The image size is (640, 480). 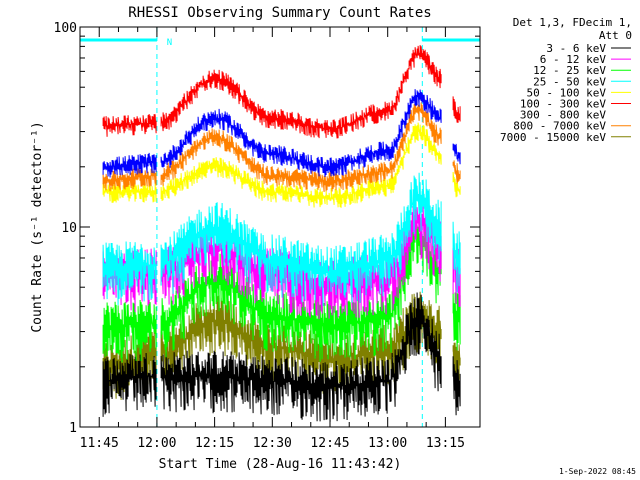 I want to click on legend-label-9: 7000 - 15000 keV, so click(x=553, y=137).